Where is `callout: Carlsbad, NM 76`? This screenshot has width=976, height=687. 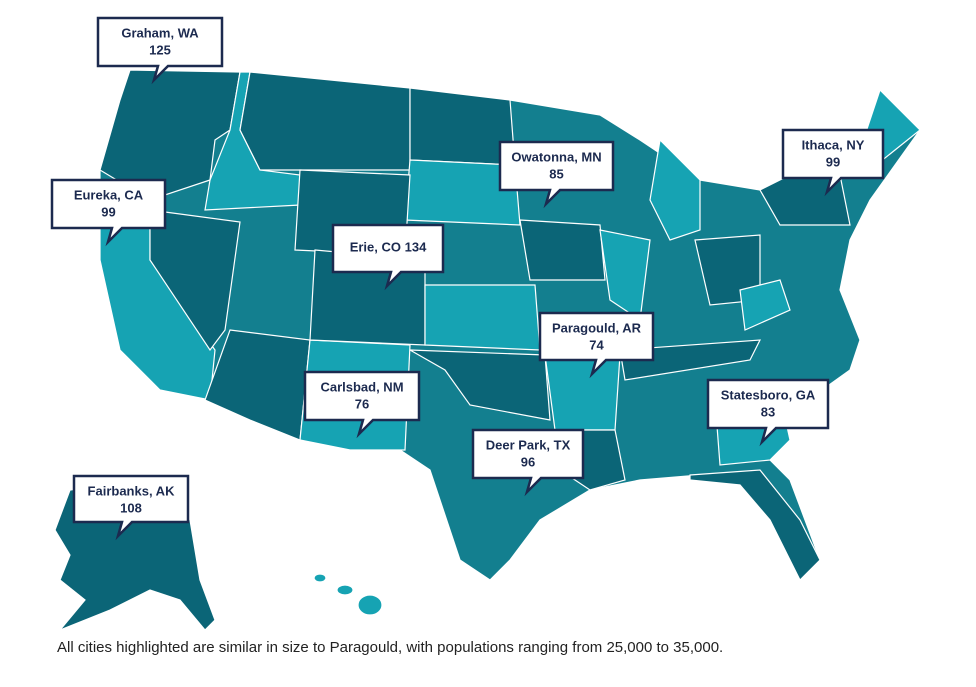 callout: Carlsbad, NM 76 is located at coordinates (362, 404).